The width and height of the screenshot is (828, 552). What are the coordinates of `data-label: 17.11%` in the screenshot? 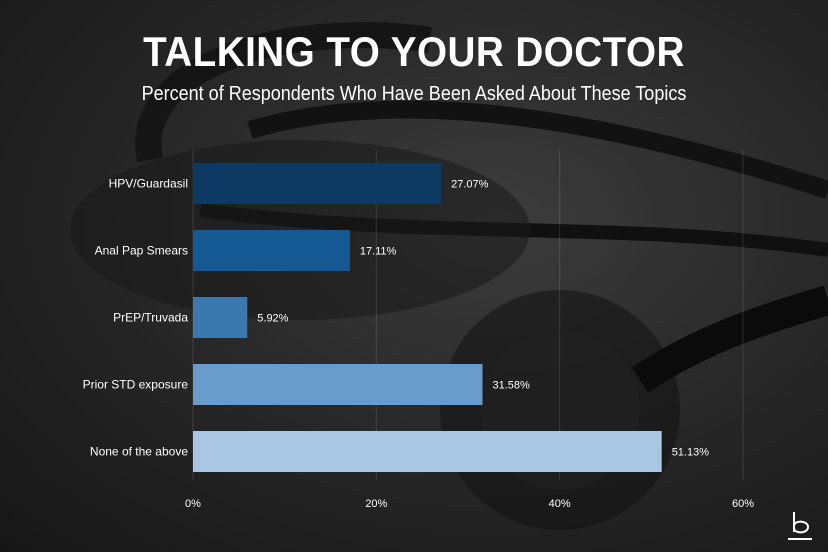 It's located at (378, 252).